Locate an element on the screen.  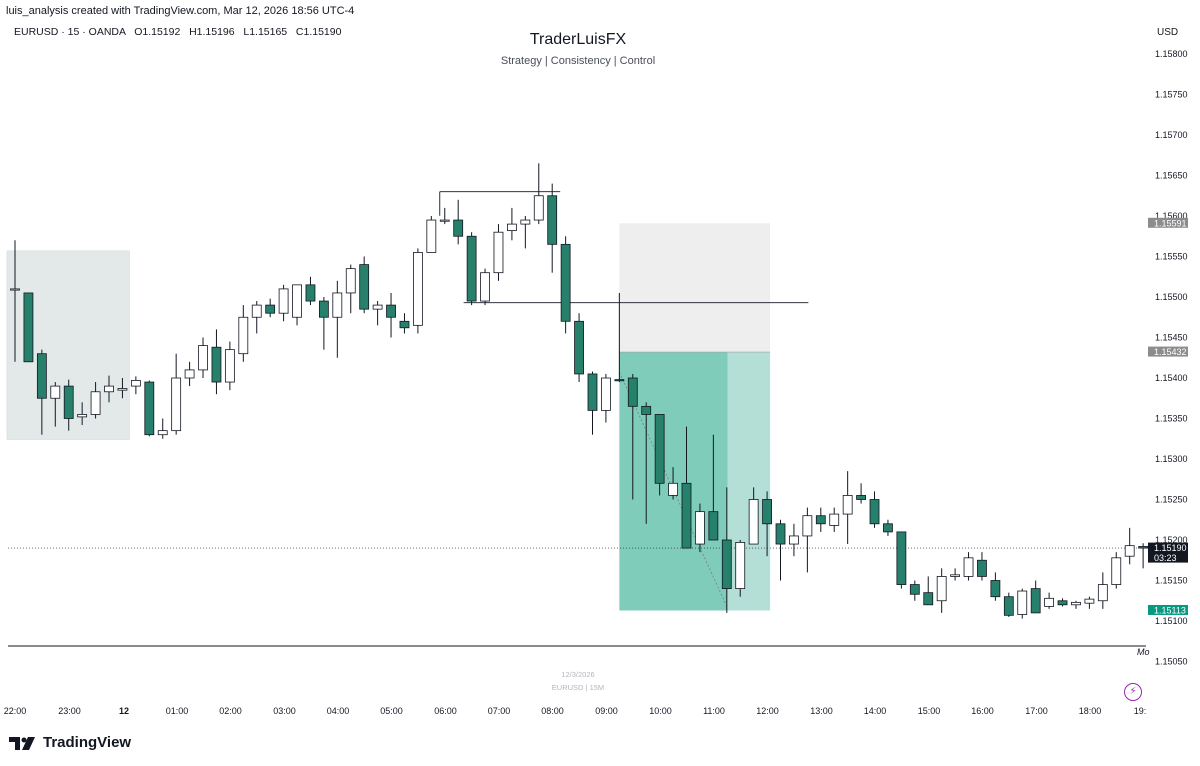
lightning-icon: ⚡ is located at coordinates (1133, 692).